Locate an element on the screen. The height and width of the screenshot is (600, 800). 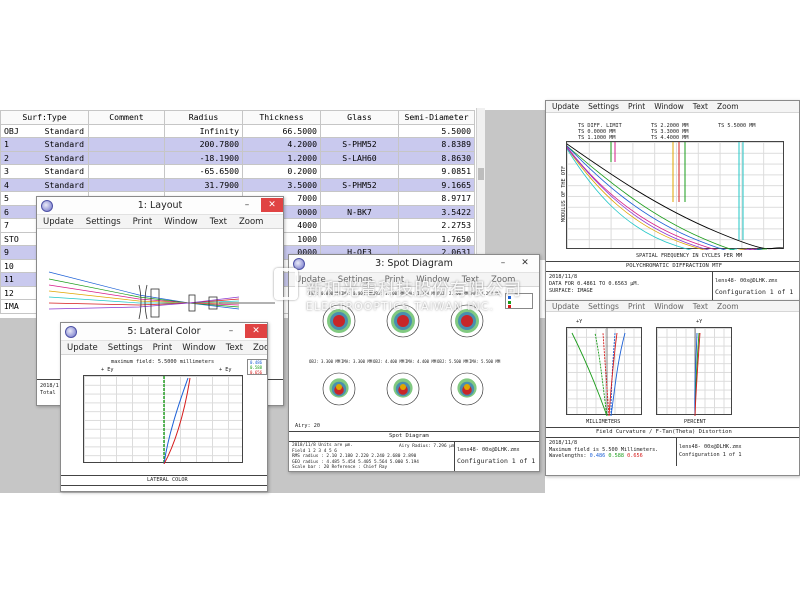
cell-radius: 31.7900 is located at coordinates (203, 184).